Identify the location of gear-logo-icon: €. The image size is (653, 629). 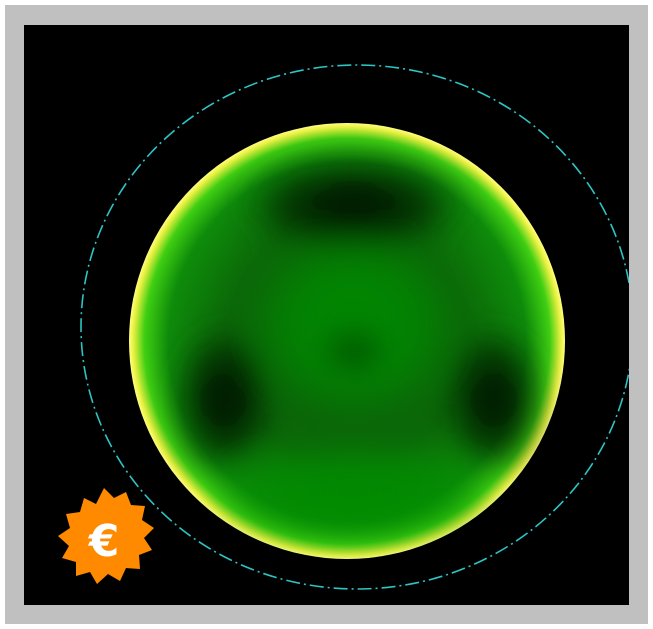
(106, 536).